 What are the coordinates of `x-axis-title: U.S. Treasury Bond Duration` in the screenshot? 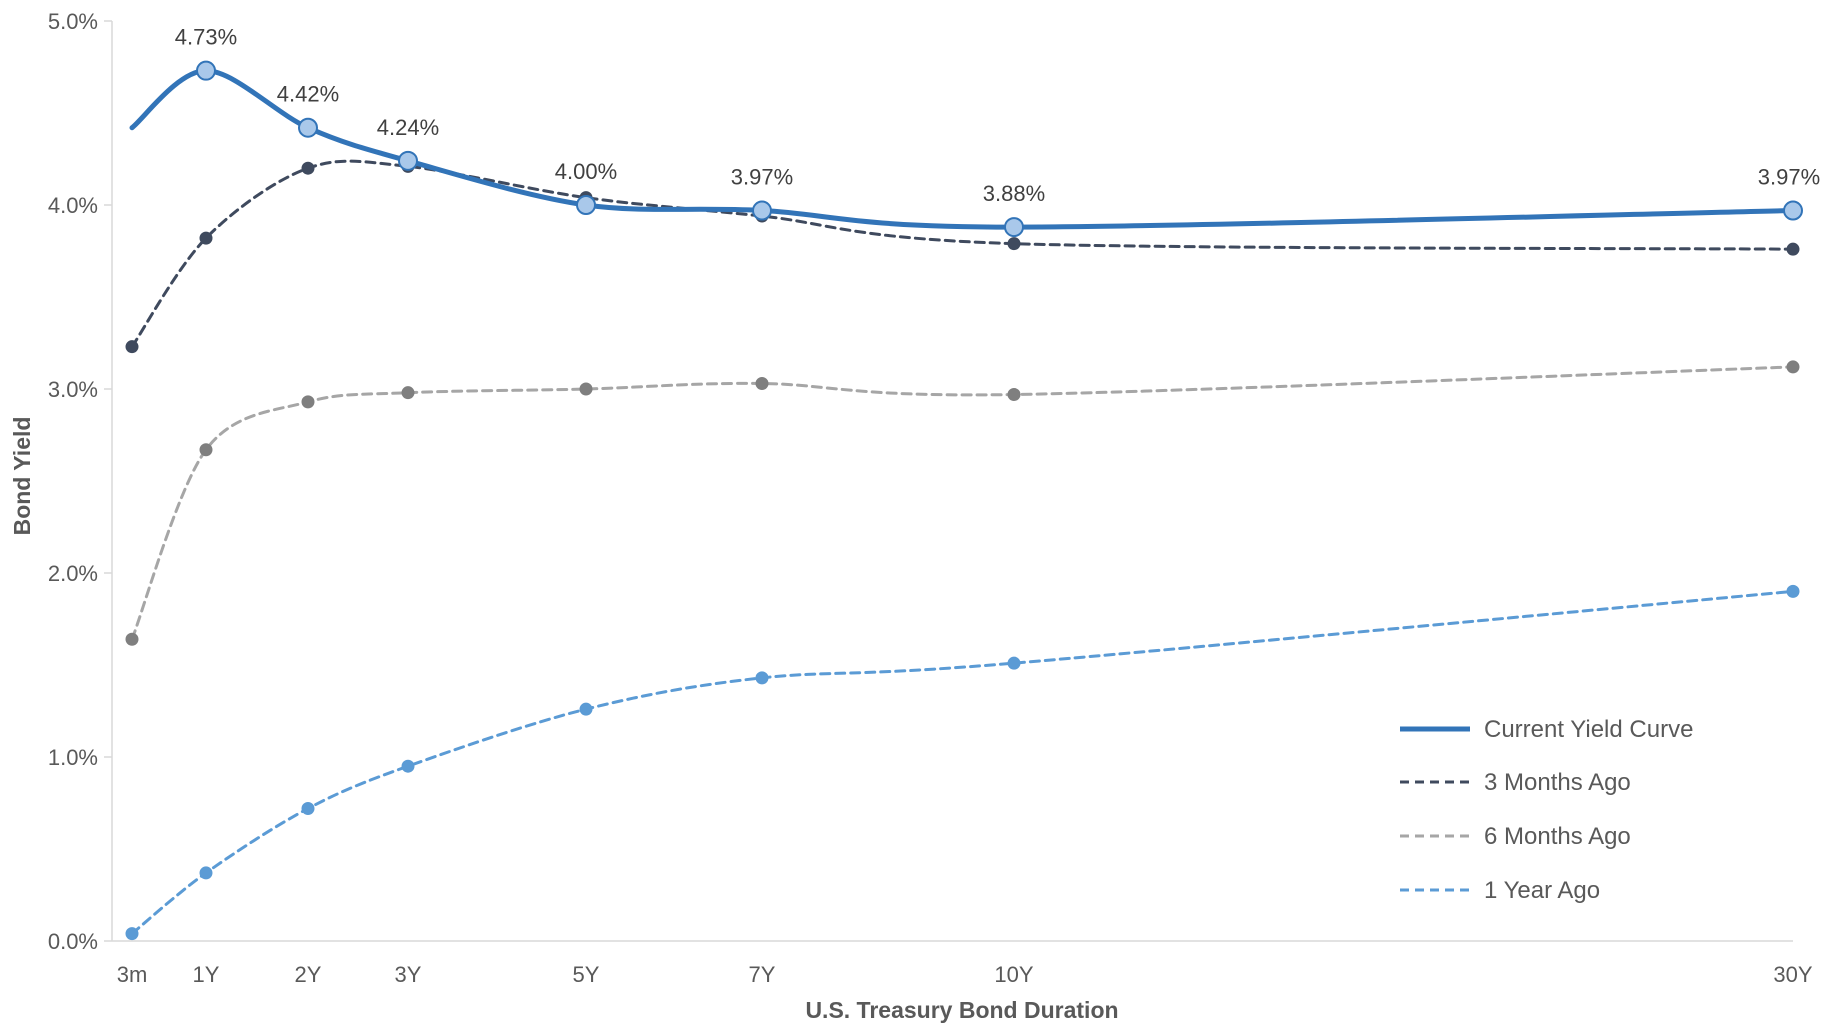 It's located at (961, 1010).